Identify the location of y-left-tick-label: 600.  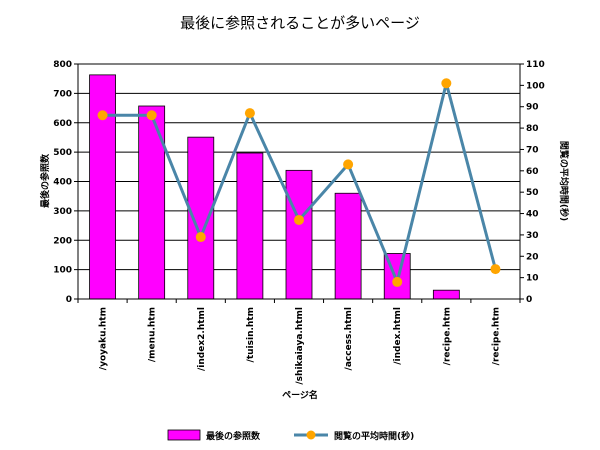
(62, 124).